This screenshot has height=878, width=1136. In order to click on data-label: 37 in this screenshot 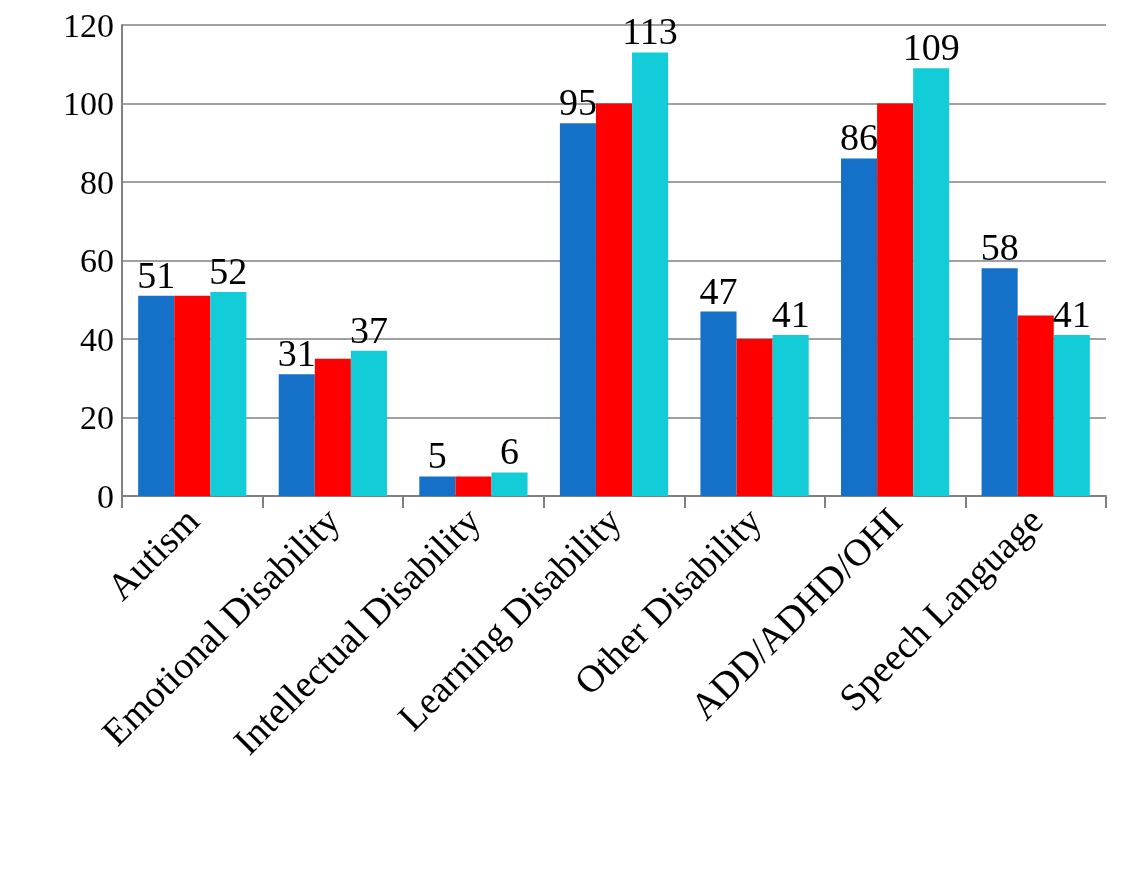, I will do `click(368, 329)`.